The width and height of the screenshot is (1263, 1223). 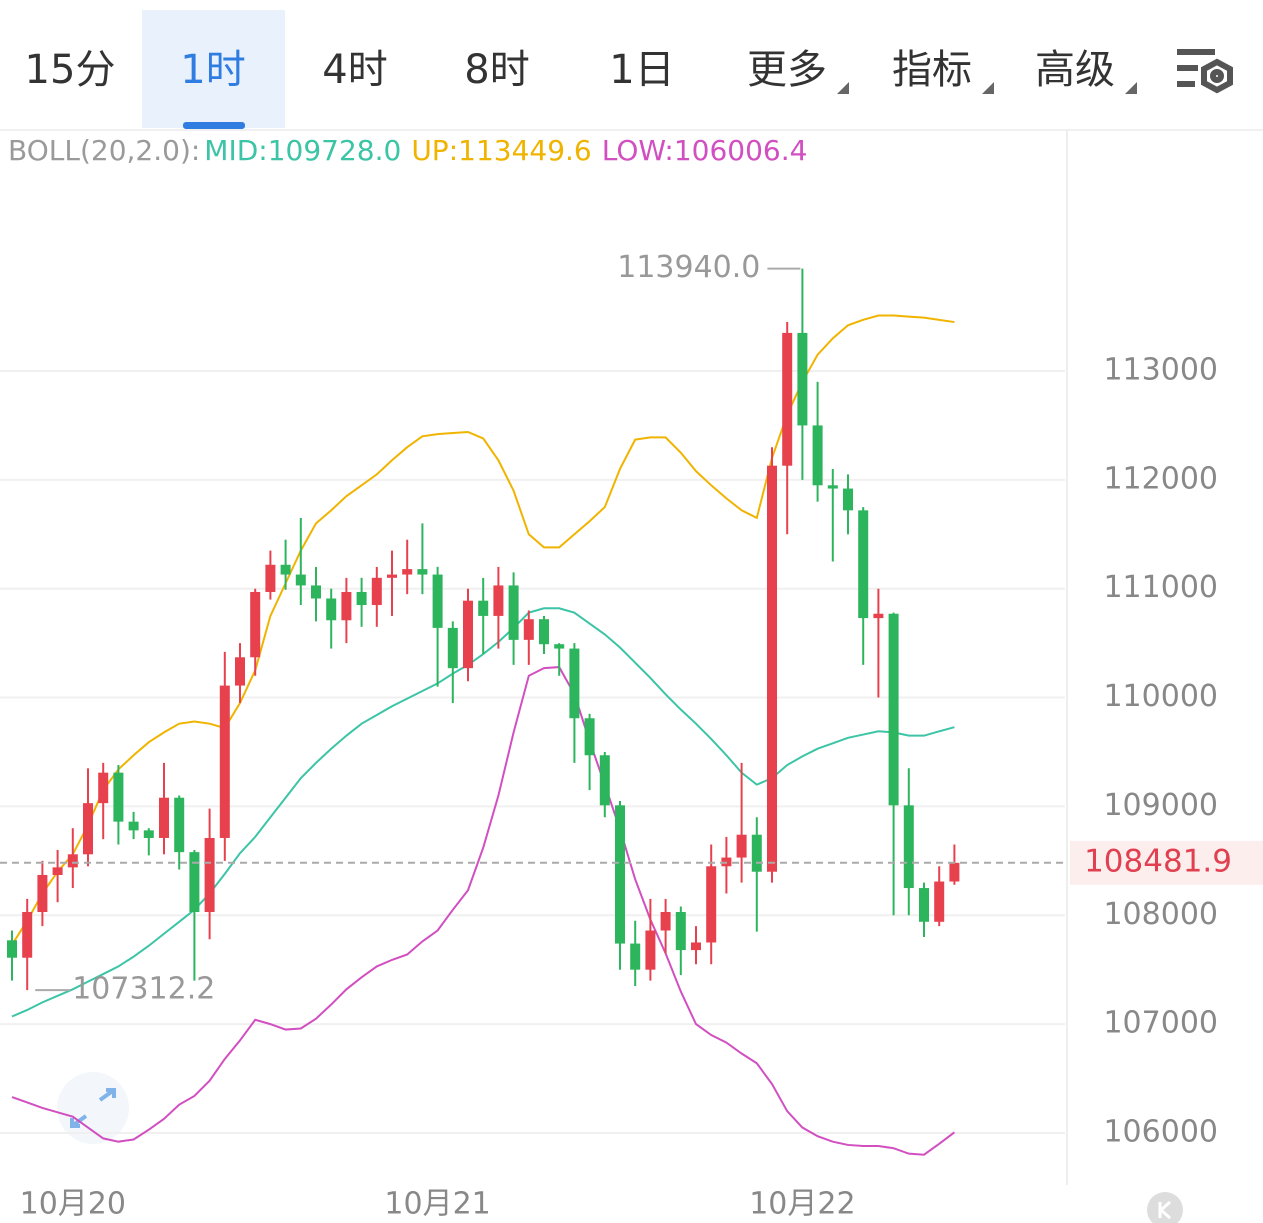 I want to click on settings-icon, so click(x=1205, y=71).